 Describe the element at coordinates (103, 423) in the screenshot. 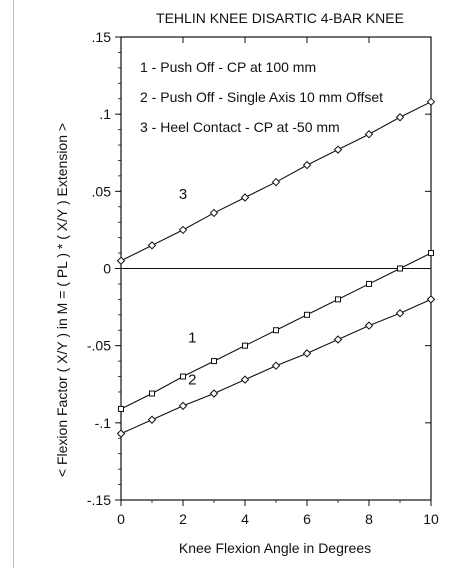

I see `y-tick-label: -.1` at that location.